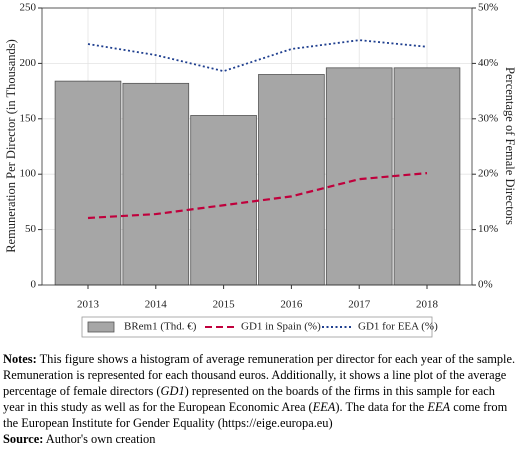 The image size is (520, 453). Describe the element at coordinates (488, 63) in the screenshot. I see `y2-tick-label: 40%` at that location.